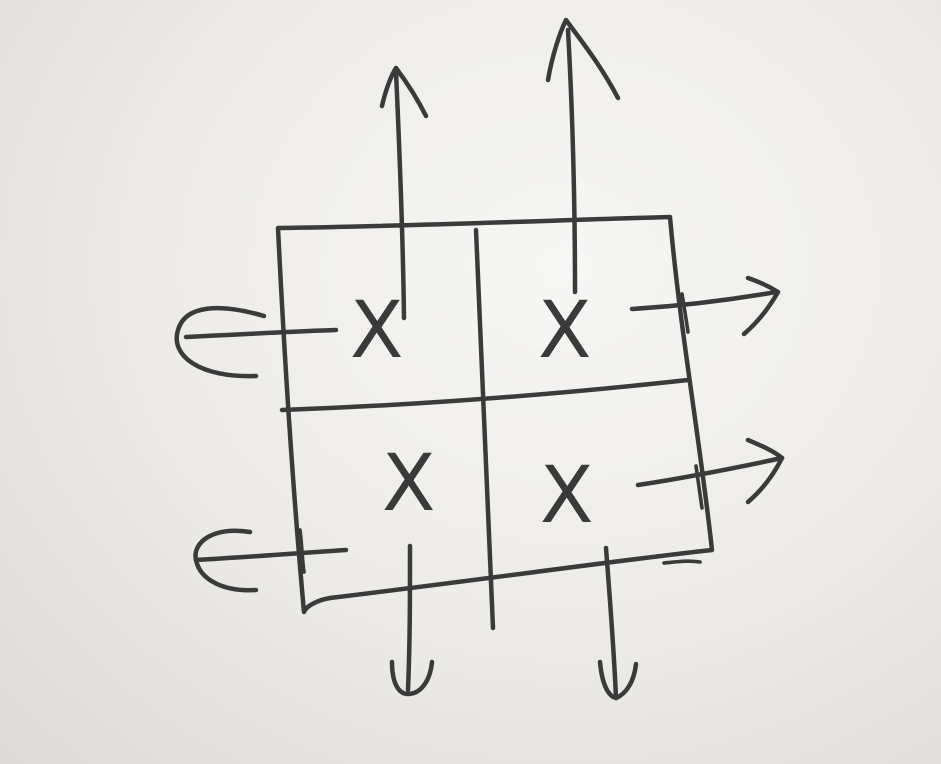 The width and height of the screenshot is (941, 764). Describe the element at coordinates (256, 342) in the screenshot. I see `arrow-left-top-left` at that location.